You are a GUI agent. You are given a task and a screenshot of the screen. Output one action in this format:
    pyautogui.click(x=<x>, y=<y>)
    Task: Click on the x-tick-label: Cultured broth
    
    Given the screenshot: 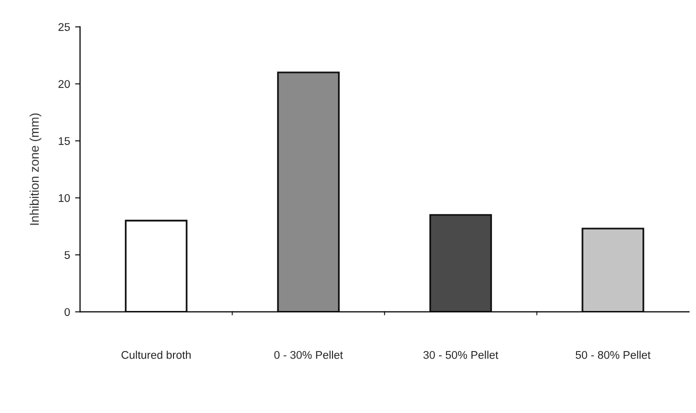 What is the action you would take?
    pyautogui.click(x=156, y=354)
    